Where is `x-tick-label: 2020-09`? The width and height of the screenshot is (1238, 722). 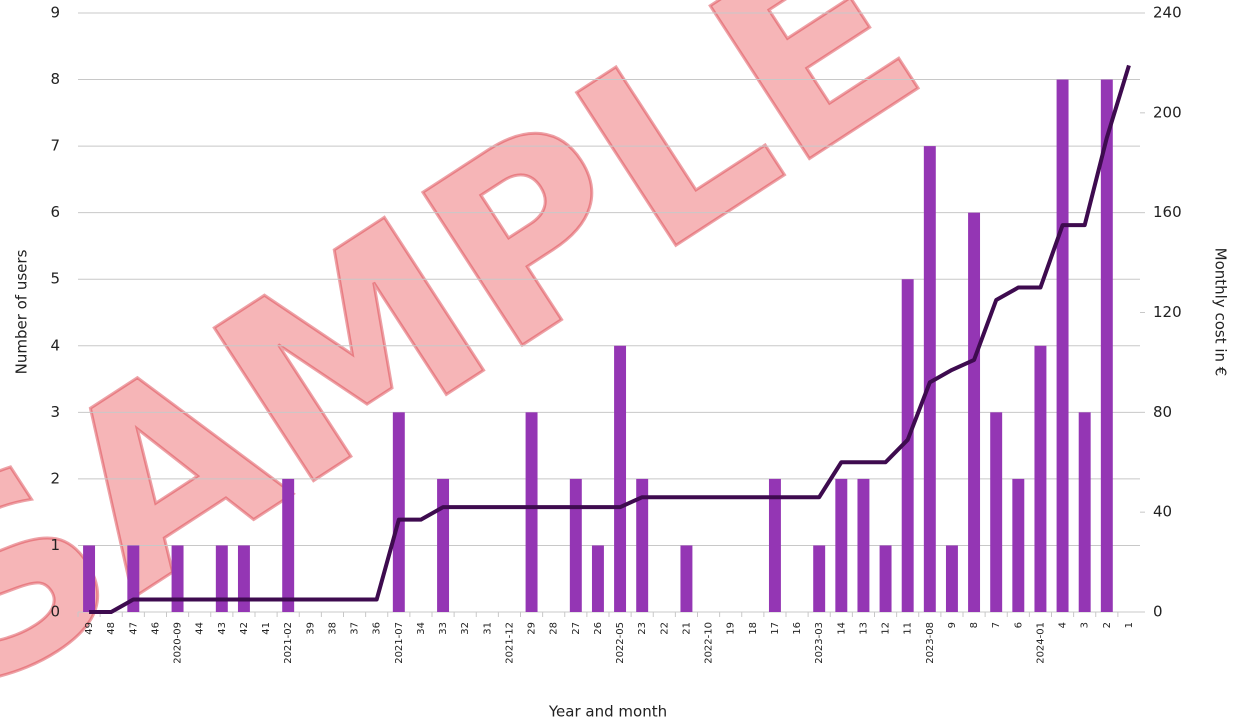
x-tick-label: 2020-09 is located at coordinates (178, 643).